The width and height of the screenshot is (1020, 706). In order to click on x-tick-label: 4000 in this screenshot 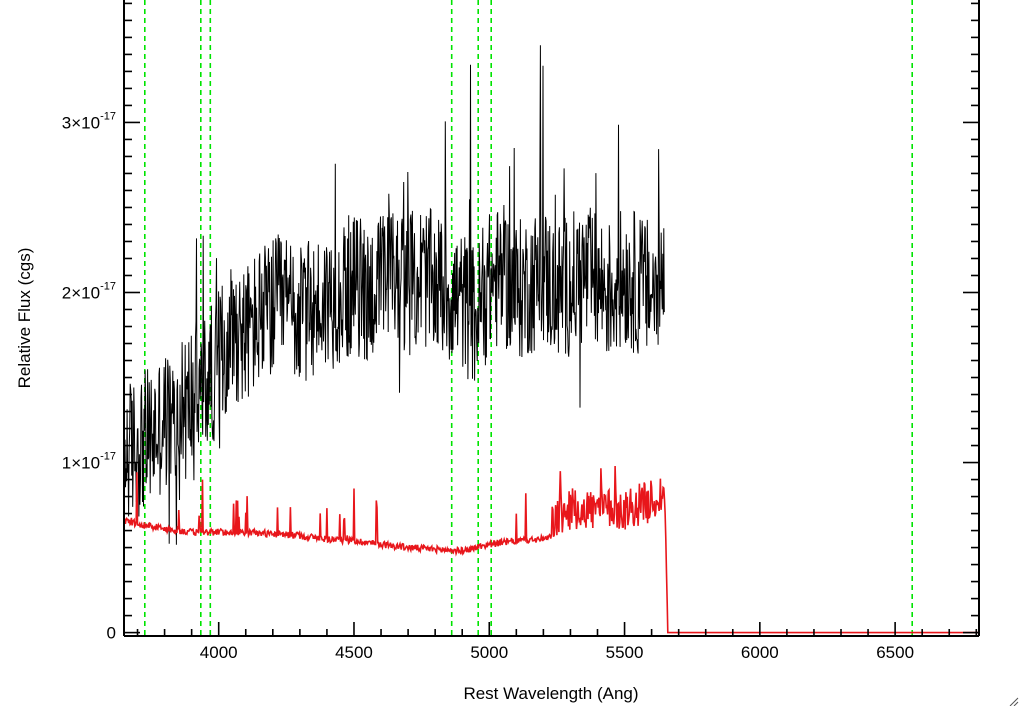, I will do `click(219, 652)`.